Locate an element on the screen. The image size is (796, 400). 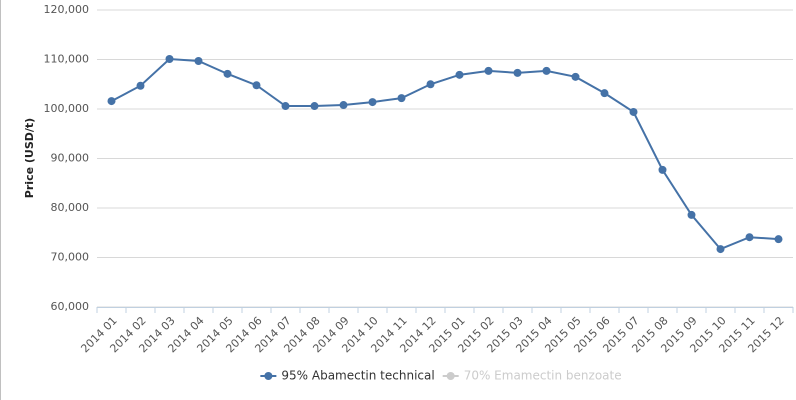
legend-label: 70% Emamectin benzoate is located at coordinates (543, 376).